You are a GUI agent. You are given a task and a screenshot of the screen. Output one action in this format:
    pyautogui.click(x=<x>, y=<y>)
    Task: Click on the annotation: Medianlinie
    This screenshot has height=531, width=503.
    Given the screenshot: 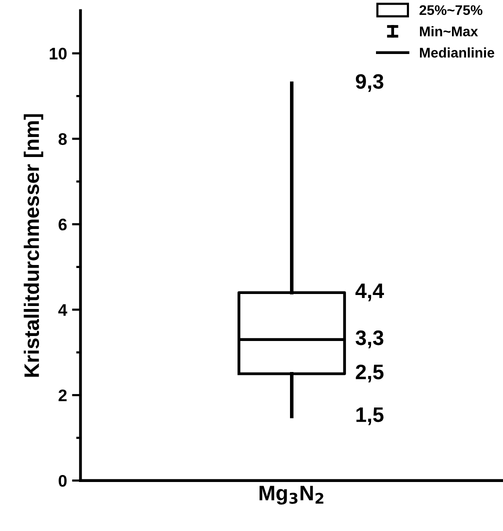 What is the action you would take?
    pyautogui.click(x=457, y=52)
    